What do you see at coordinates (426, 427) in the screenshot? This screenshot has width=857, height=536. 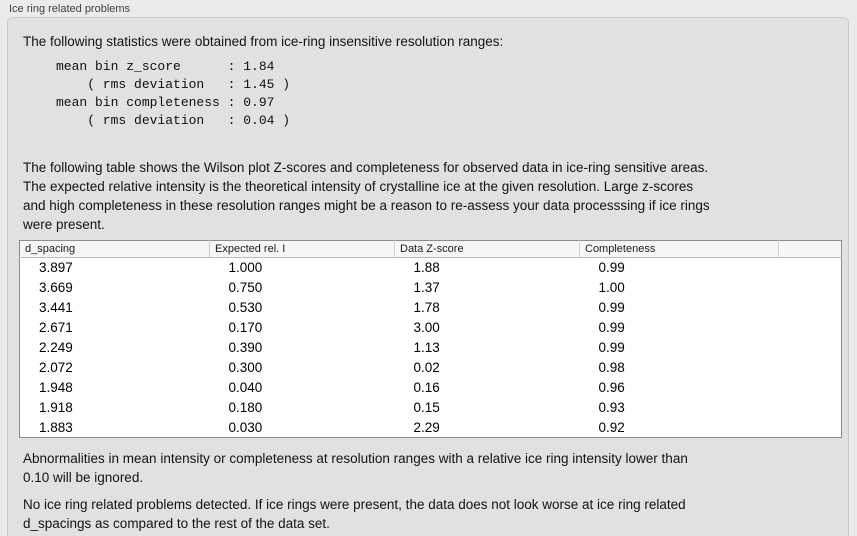 I see `table-cell: 2.29` at bounding box center [426, 427].